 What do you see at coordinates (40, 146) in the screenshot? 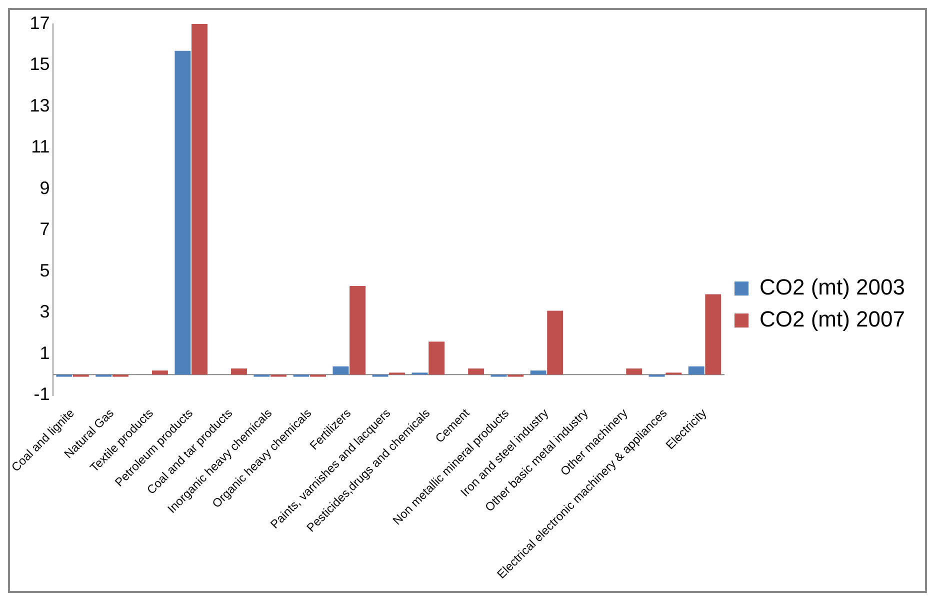
I see `y-tick-label: 11` at bounding box center [40, 146].